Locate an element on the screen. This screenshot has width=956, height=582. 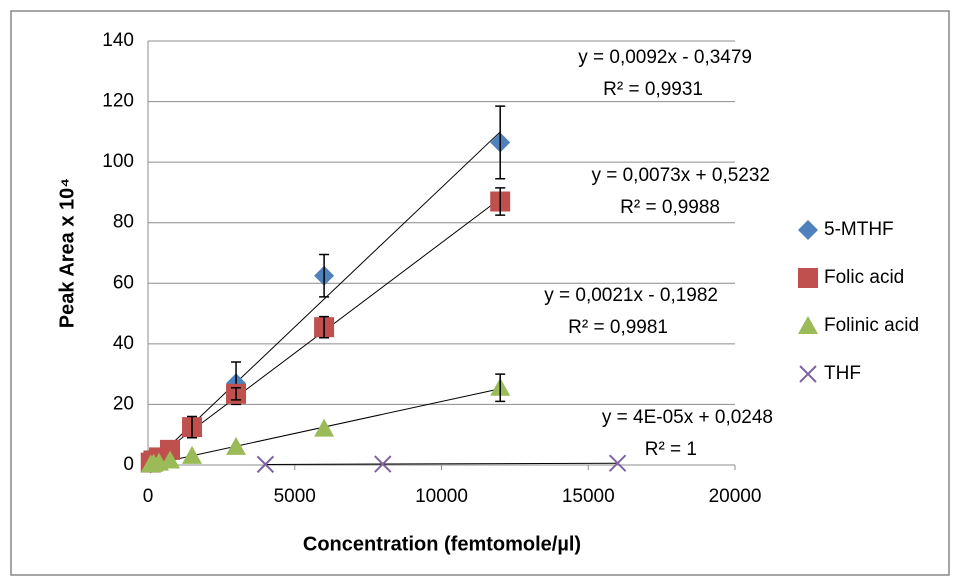
trendline is located at coordinates (441, 463).